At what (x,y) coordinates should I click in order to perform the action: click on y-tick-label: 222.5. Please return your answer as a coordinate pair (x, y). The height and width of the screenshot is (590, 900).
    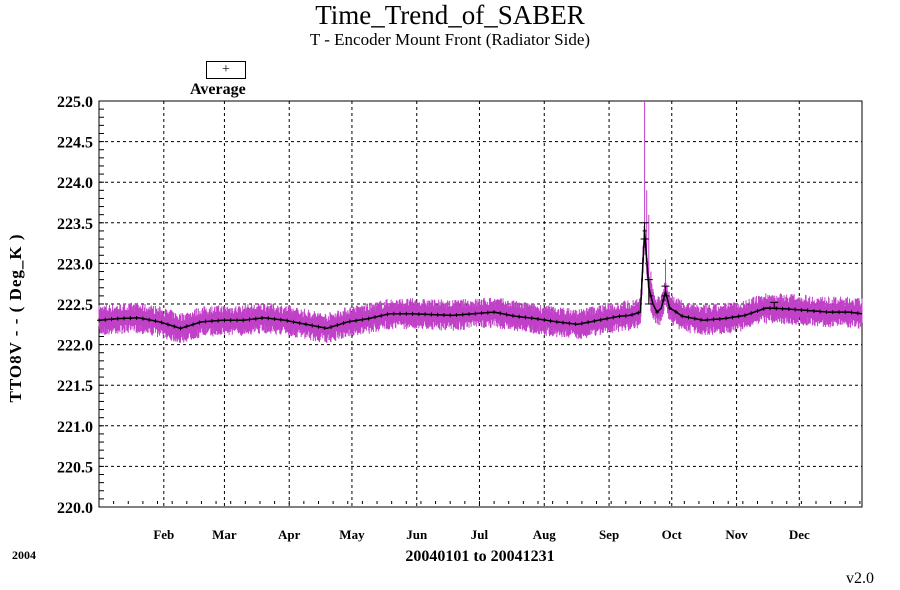
    Looking at the image, I should click on (75, 305).